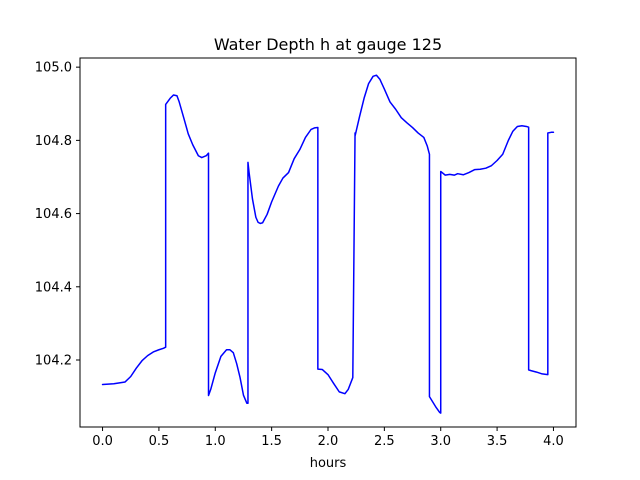 The height and width of the screenshot is (480, 640). What do you see at coordinates (328, 463) in the screenshot?
I see `x-axis-label: hours` at bounding box center [328, 463].